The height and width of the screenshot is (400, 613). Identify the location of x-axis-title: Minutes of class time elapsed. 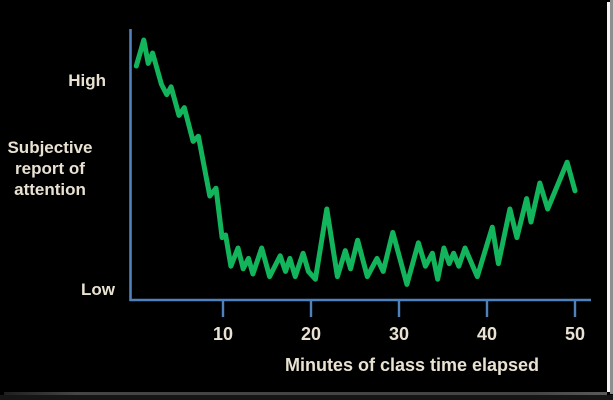
(412, 365).